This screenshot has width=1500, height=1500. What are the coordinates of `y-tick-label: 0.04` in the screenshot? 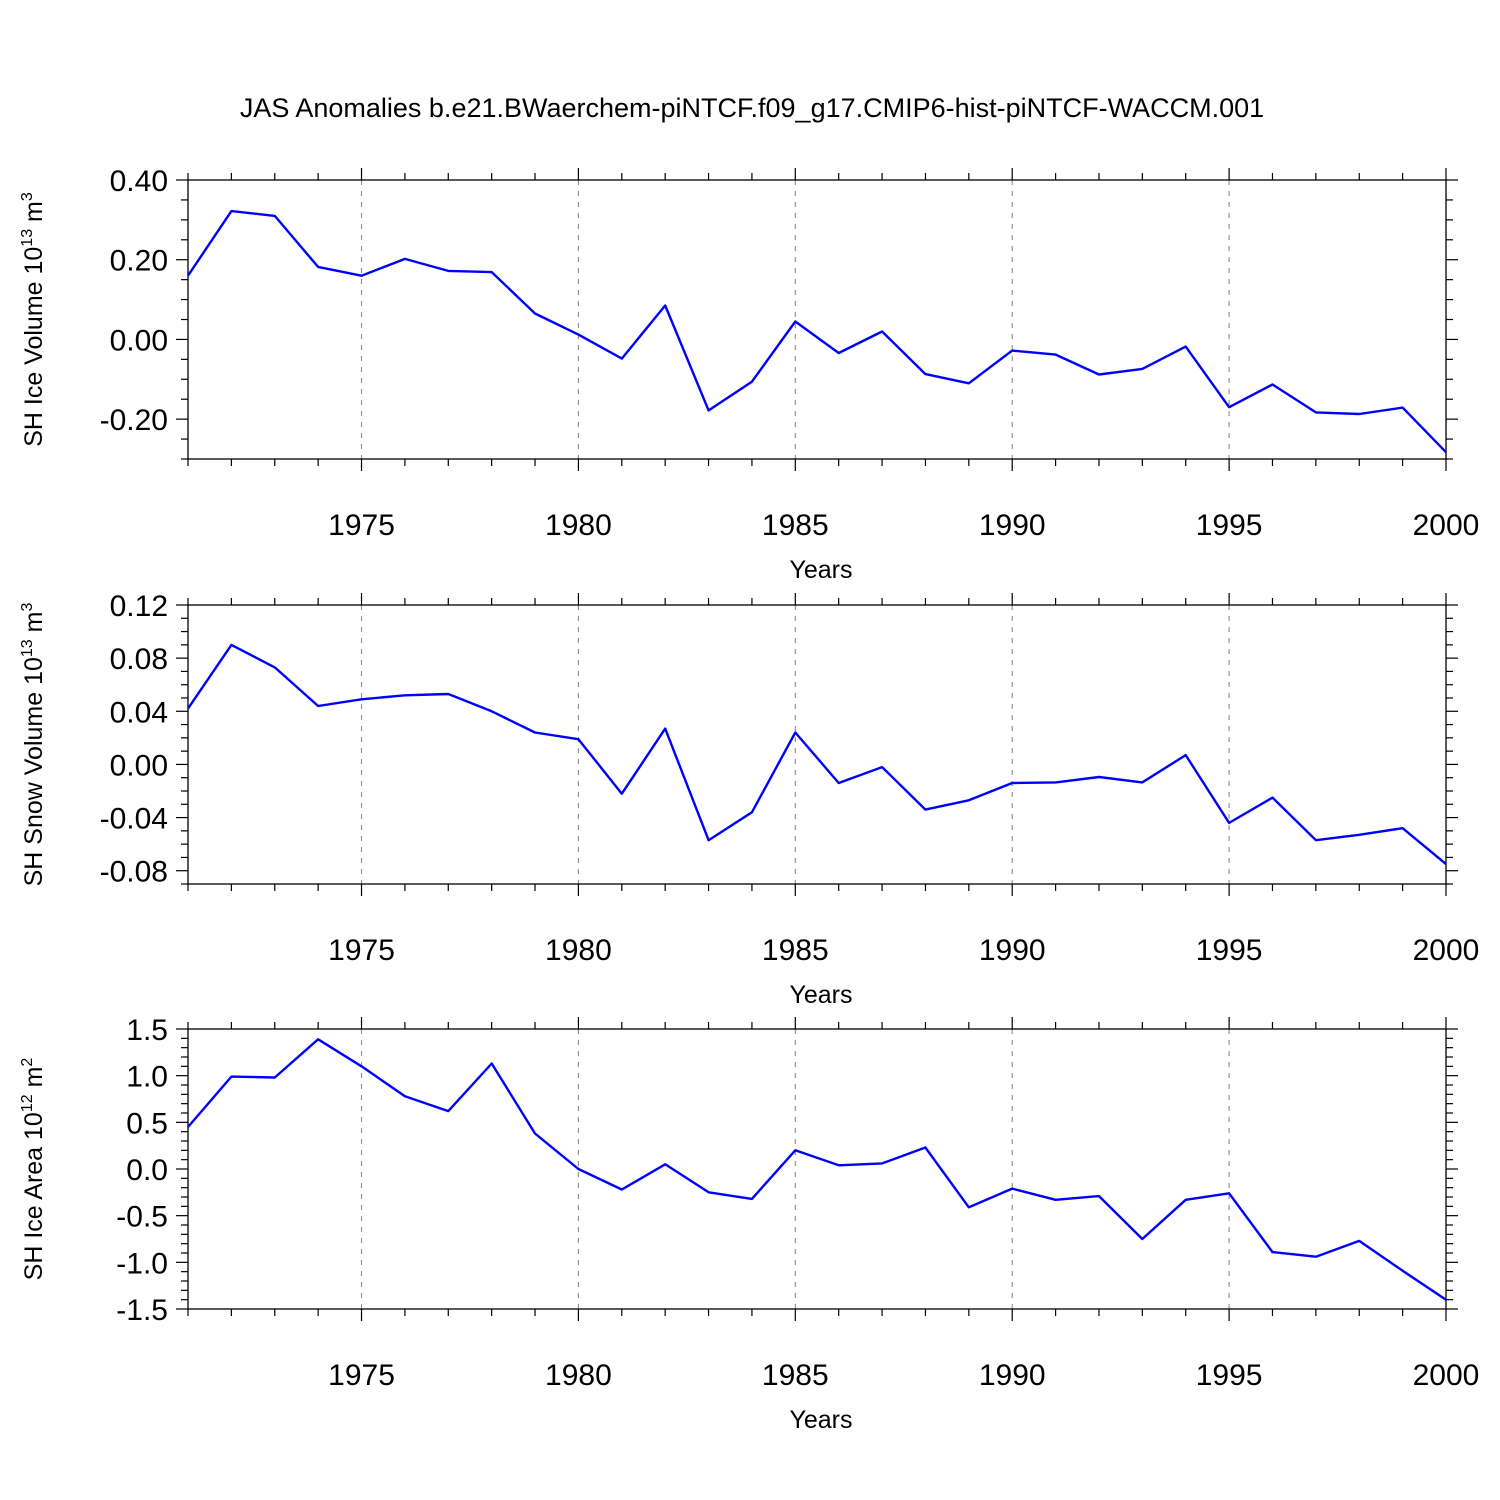 It's located at (139, 712).